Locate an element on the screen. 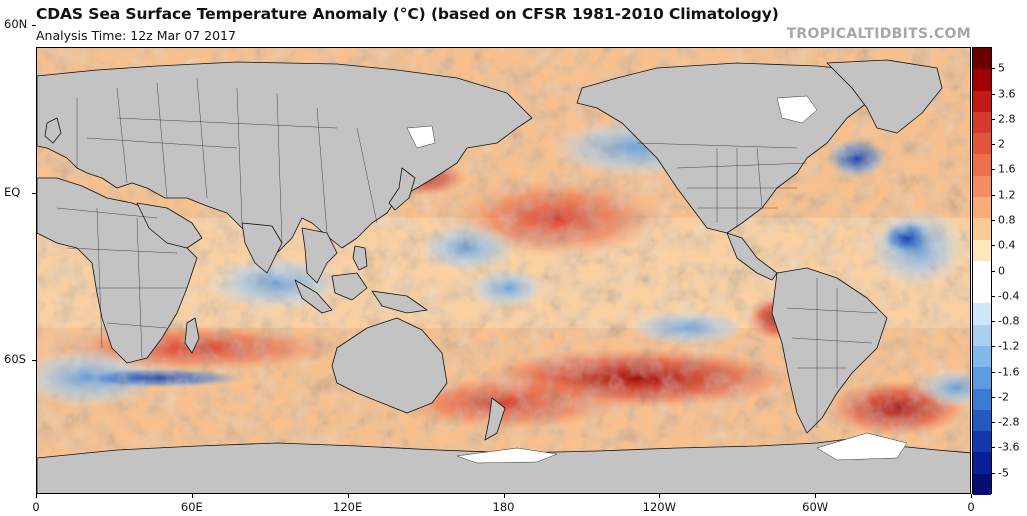 The image size is (1027, 516). colorbar-label: -0.4 is located at coordinates (1009, 296).